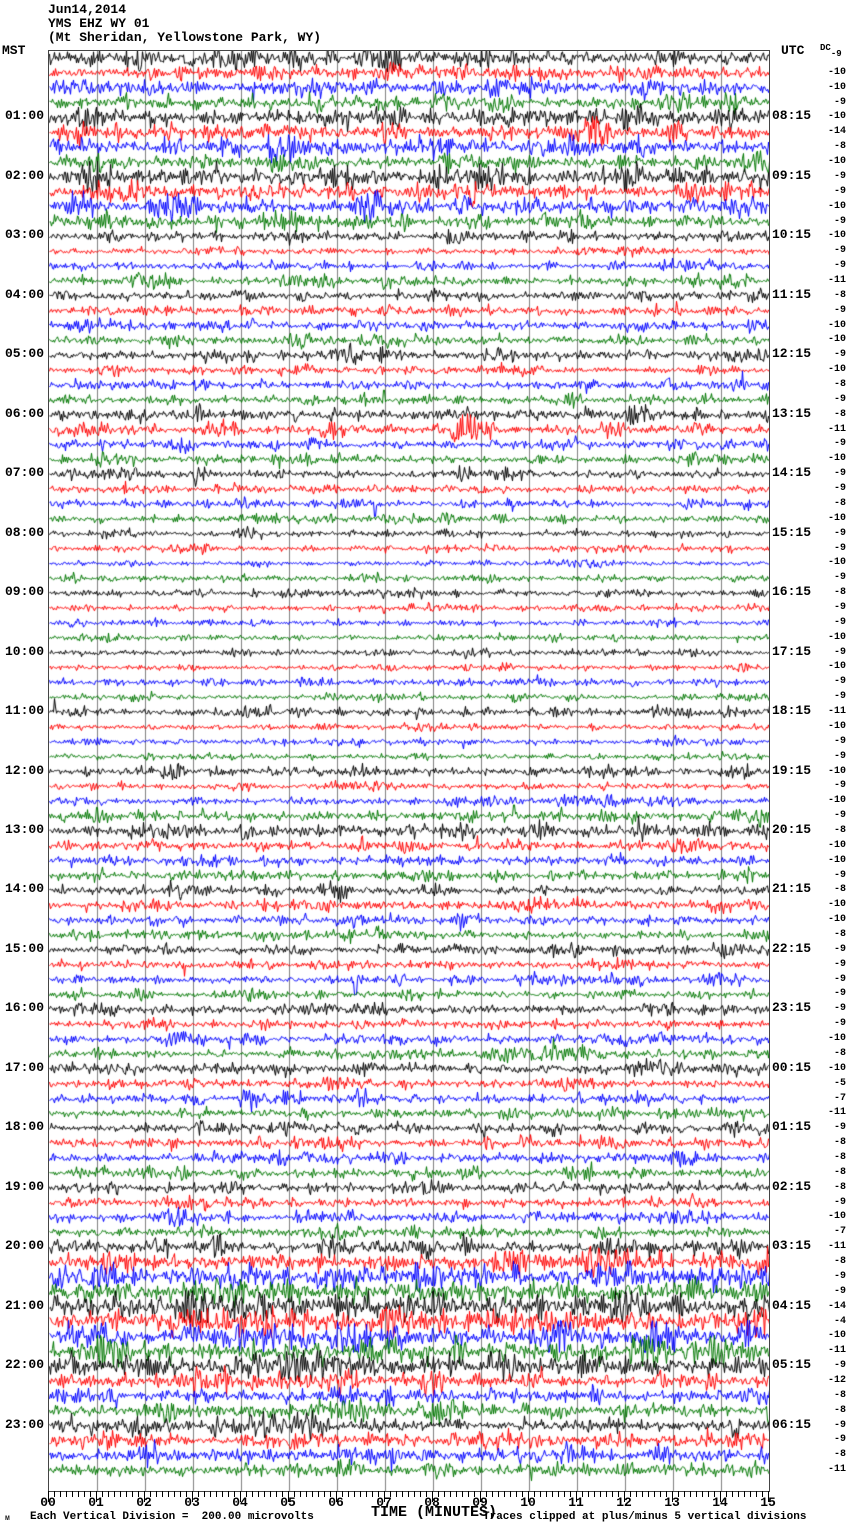  What do you see at coordinates (434, 1512) in the screenshot?
I see `x-axis-title: TIME (MINUTES)` at bounding box center [434, 1512].